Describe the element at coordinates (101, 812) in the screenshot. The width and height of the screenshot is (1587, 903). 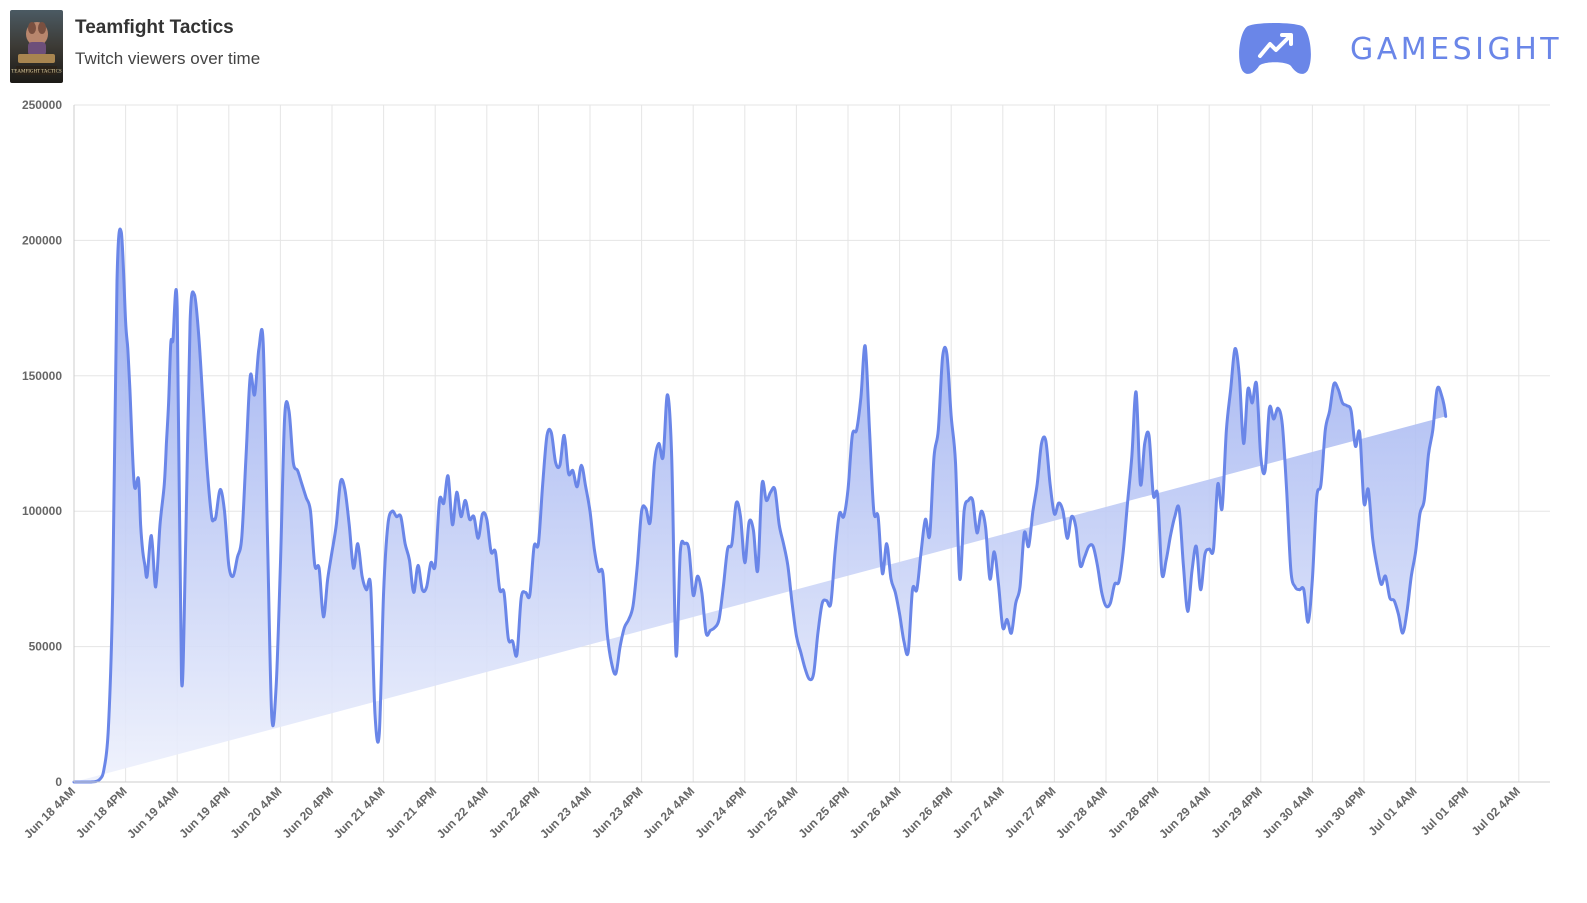
I see `x-tick-label: Jun 18 4PM` at that location.